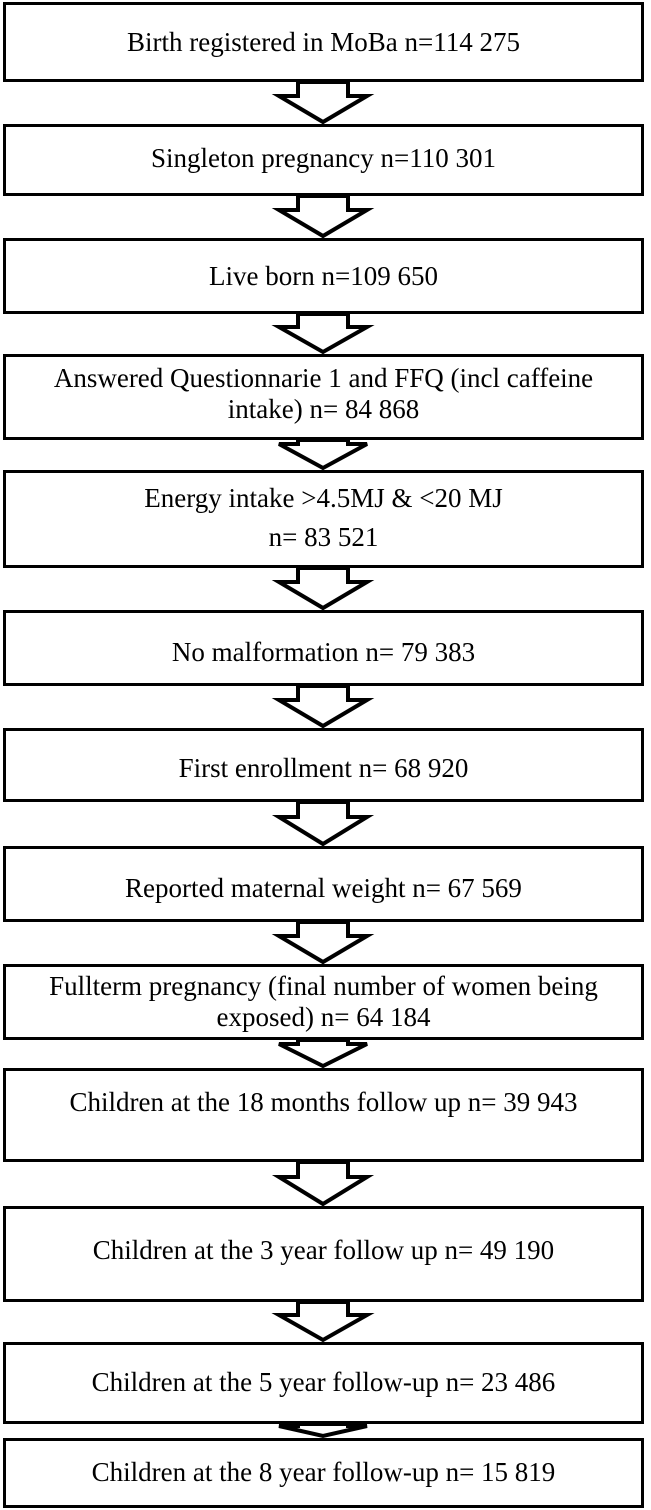 This screenshot has height=1510, width=651. What do you see at coordinates (323, 498) in the screenshot?
I see `step-text-line: Energy intake >4.5MJ & <20 MJ` at bounding box center [323, 498].